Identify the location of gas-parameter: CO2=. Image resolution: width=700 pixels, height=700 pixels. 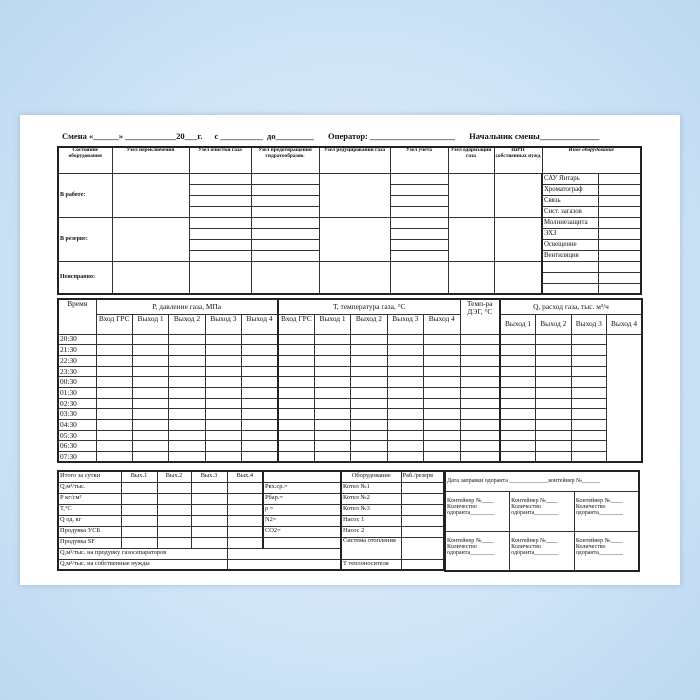
(302, 531).